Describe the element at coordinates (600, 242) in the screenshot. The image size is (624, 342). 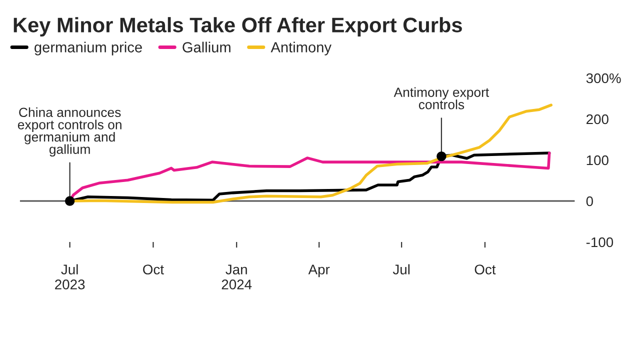
I see `y-tick-label: -100` at that location.